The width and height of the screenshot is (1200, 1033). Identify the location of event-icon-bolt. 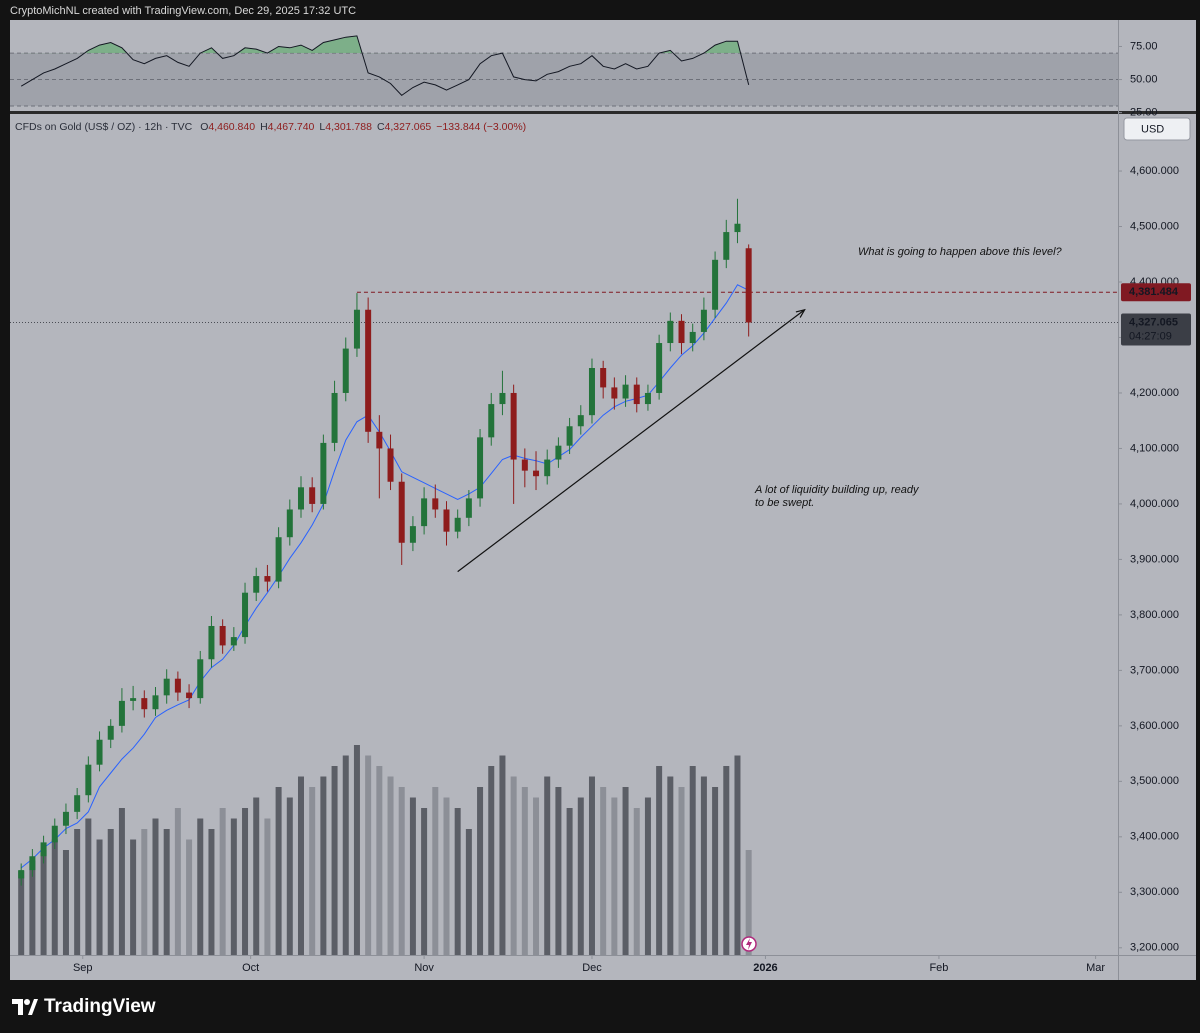
(749, 944).